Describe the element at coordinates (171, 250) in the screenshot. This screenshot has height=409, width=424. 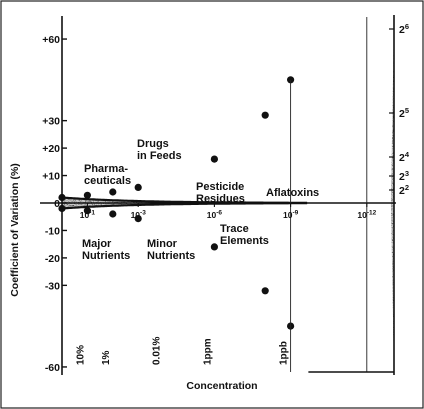
I see `region-label-5: Minor Nutrients` at that location.